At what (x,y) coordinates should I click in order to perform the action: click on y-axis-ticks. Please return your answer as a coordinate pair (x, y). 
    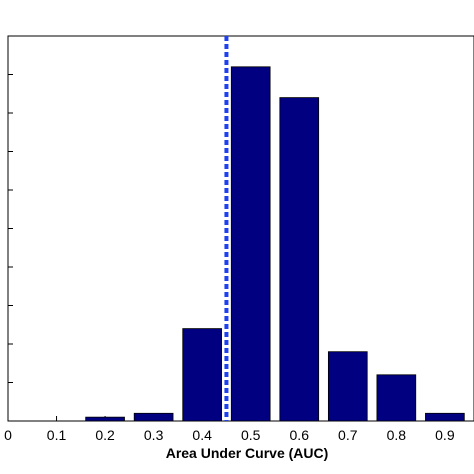
    Looking at the image, I should click on (10, 228).